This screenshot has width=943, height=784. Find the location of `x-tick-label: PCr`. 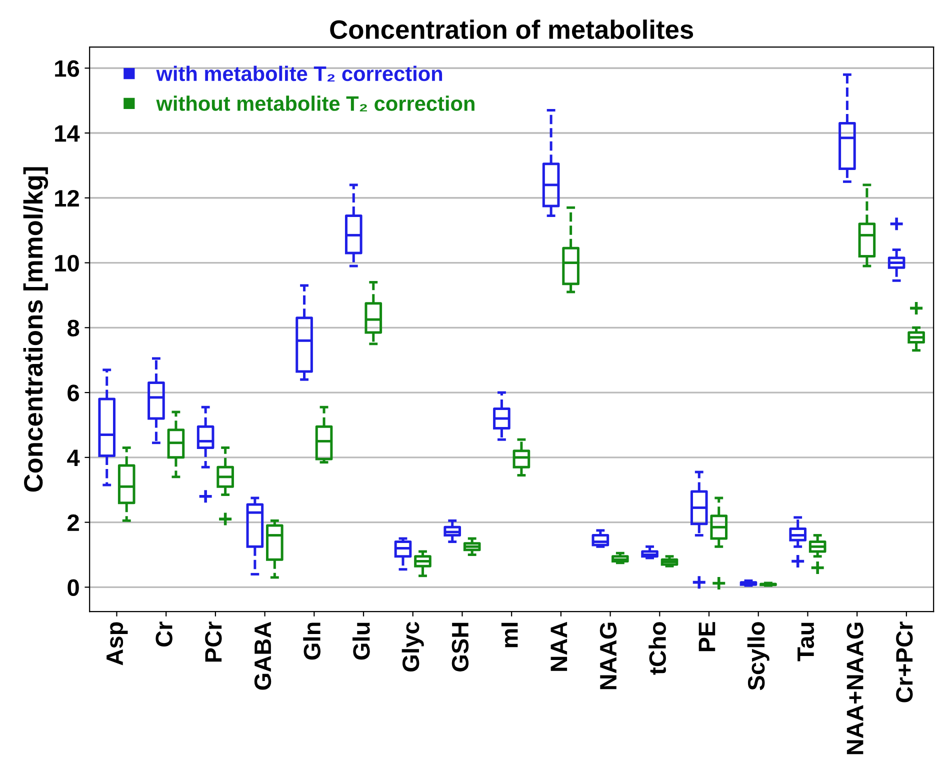

x-tick-label: PCr is located at coordinates (213, 642).